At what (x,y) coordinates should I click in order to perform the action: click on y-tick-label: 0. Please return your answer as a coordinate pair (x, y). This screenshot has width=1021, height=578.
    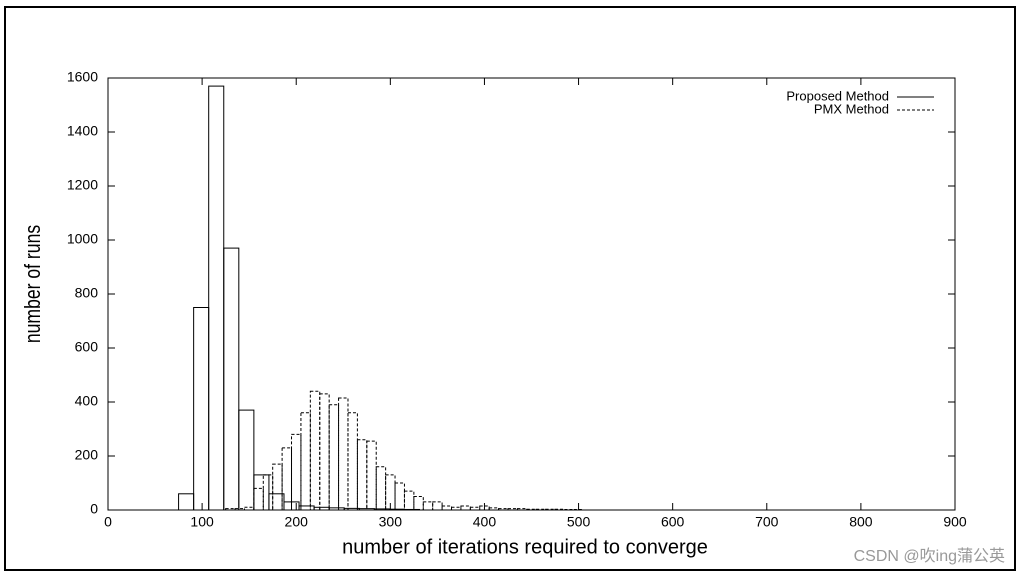
    Looking at the image, I should click on (94, 509).